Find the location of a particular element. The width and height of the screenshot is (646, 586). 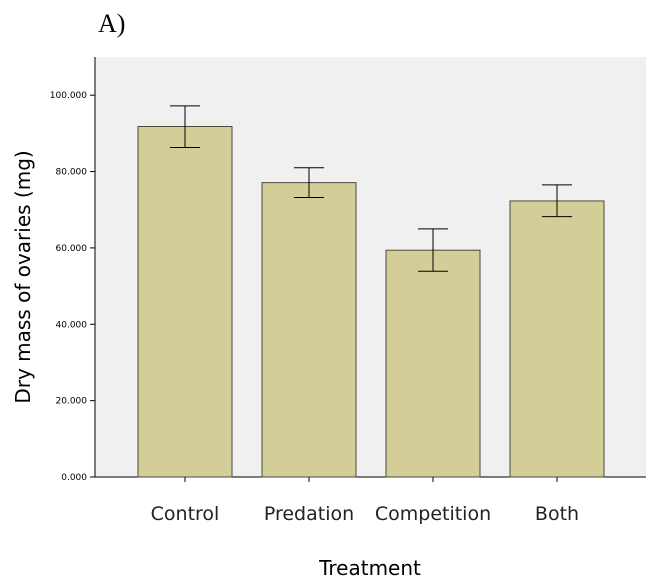

bar-predation is located at coordinates (309, 330).